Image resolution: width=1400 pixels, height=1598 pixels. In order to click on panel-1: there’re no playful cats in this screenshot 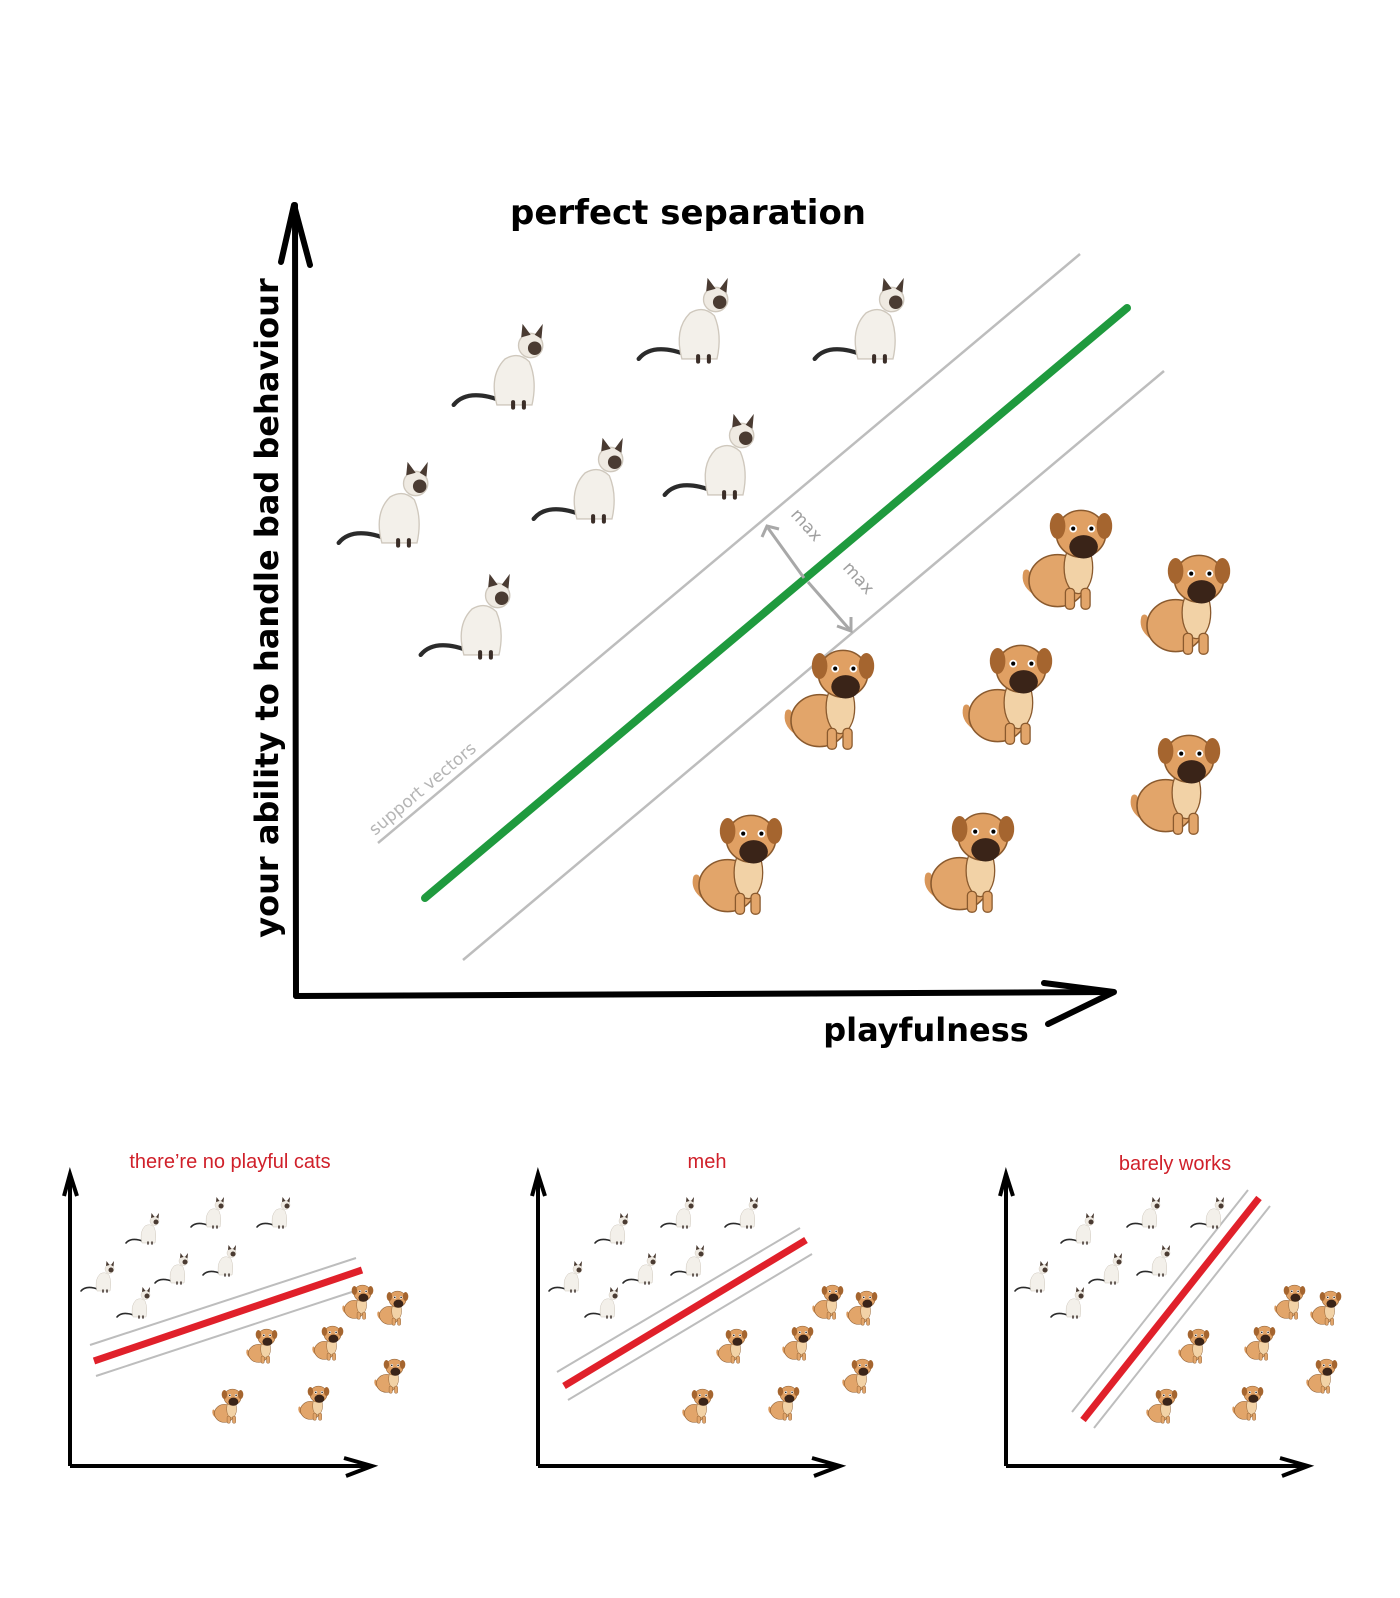, I will do `click(236, 1314)`.